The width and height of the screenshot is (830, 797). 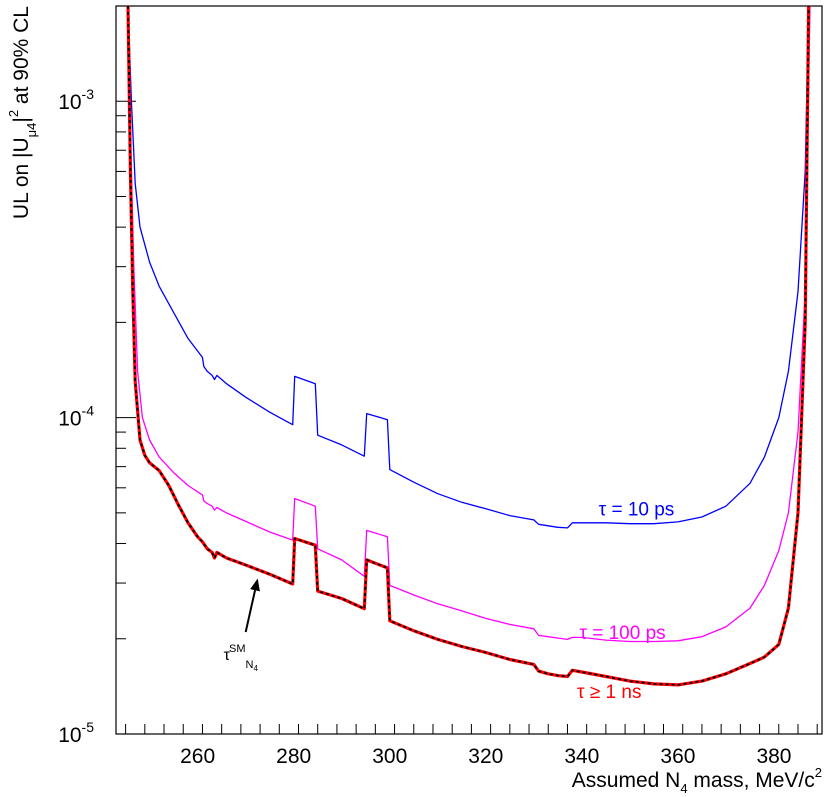 I want to click on annotation-arrowhead, so click(x=255, y=585).